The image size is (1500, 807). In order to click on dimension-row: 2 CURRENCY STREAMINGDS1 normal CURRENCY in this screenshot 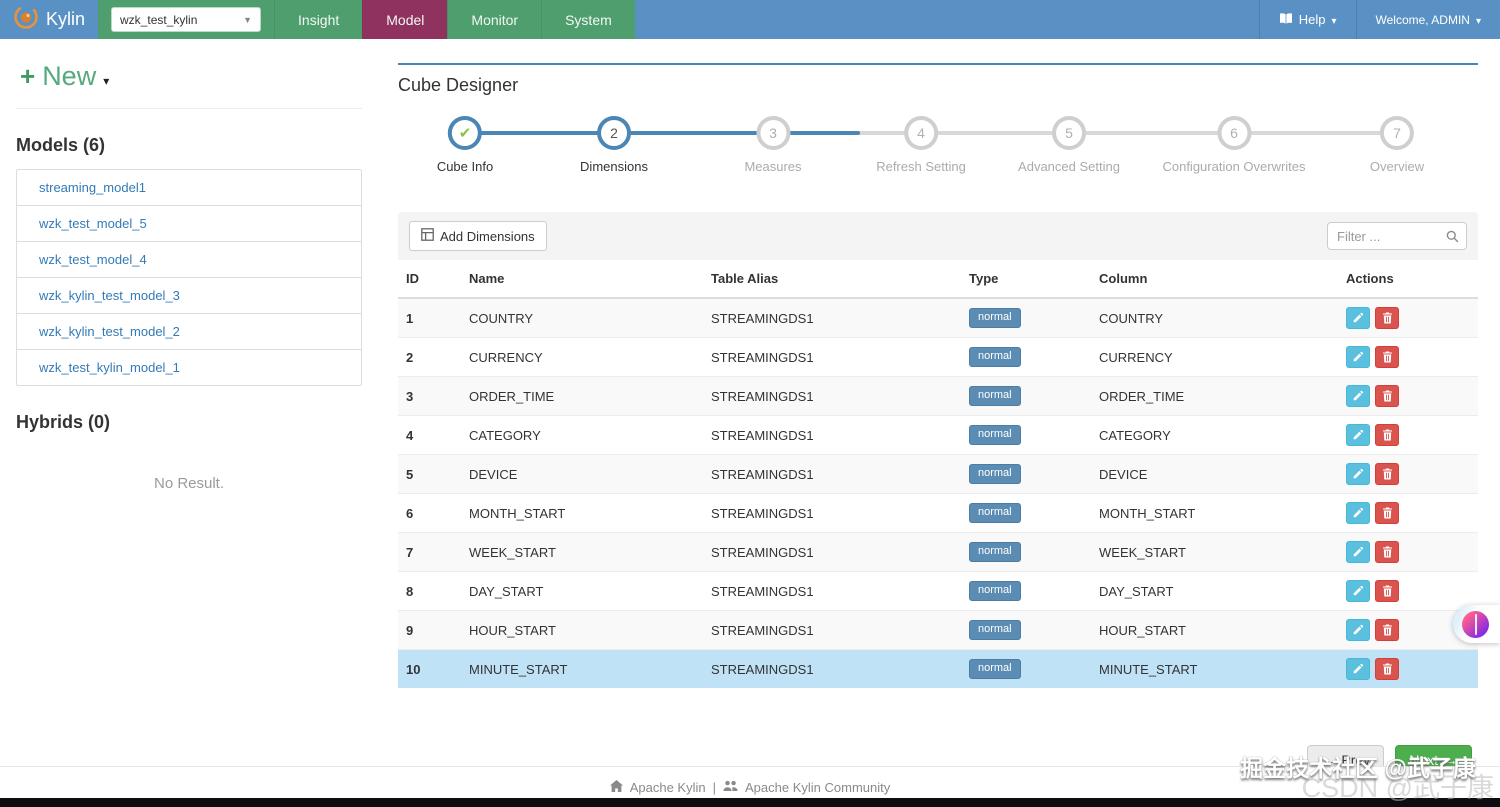, I will do `click(938, 357)`.